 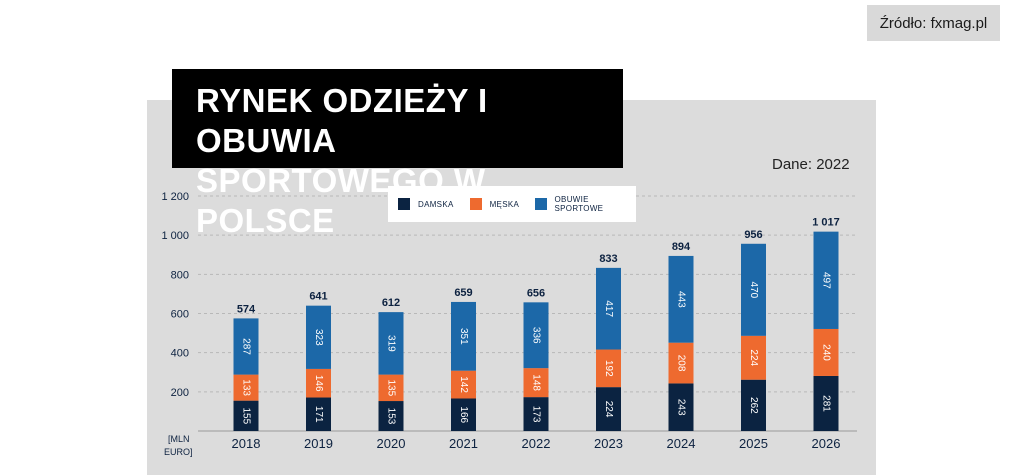 I want to click on bar-total-label: 1 017, so click(x=826, y=223).